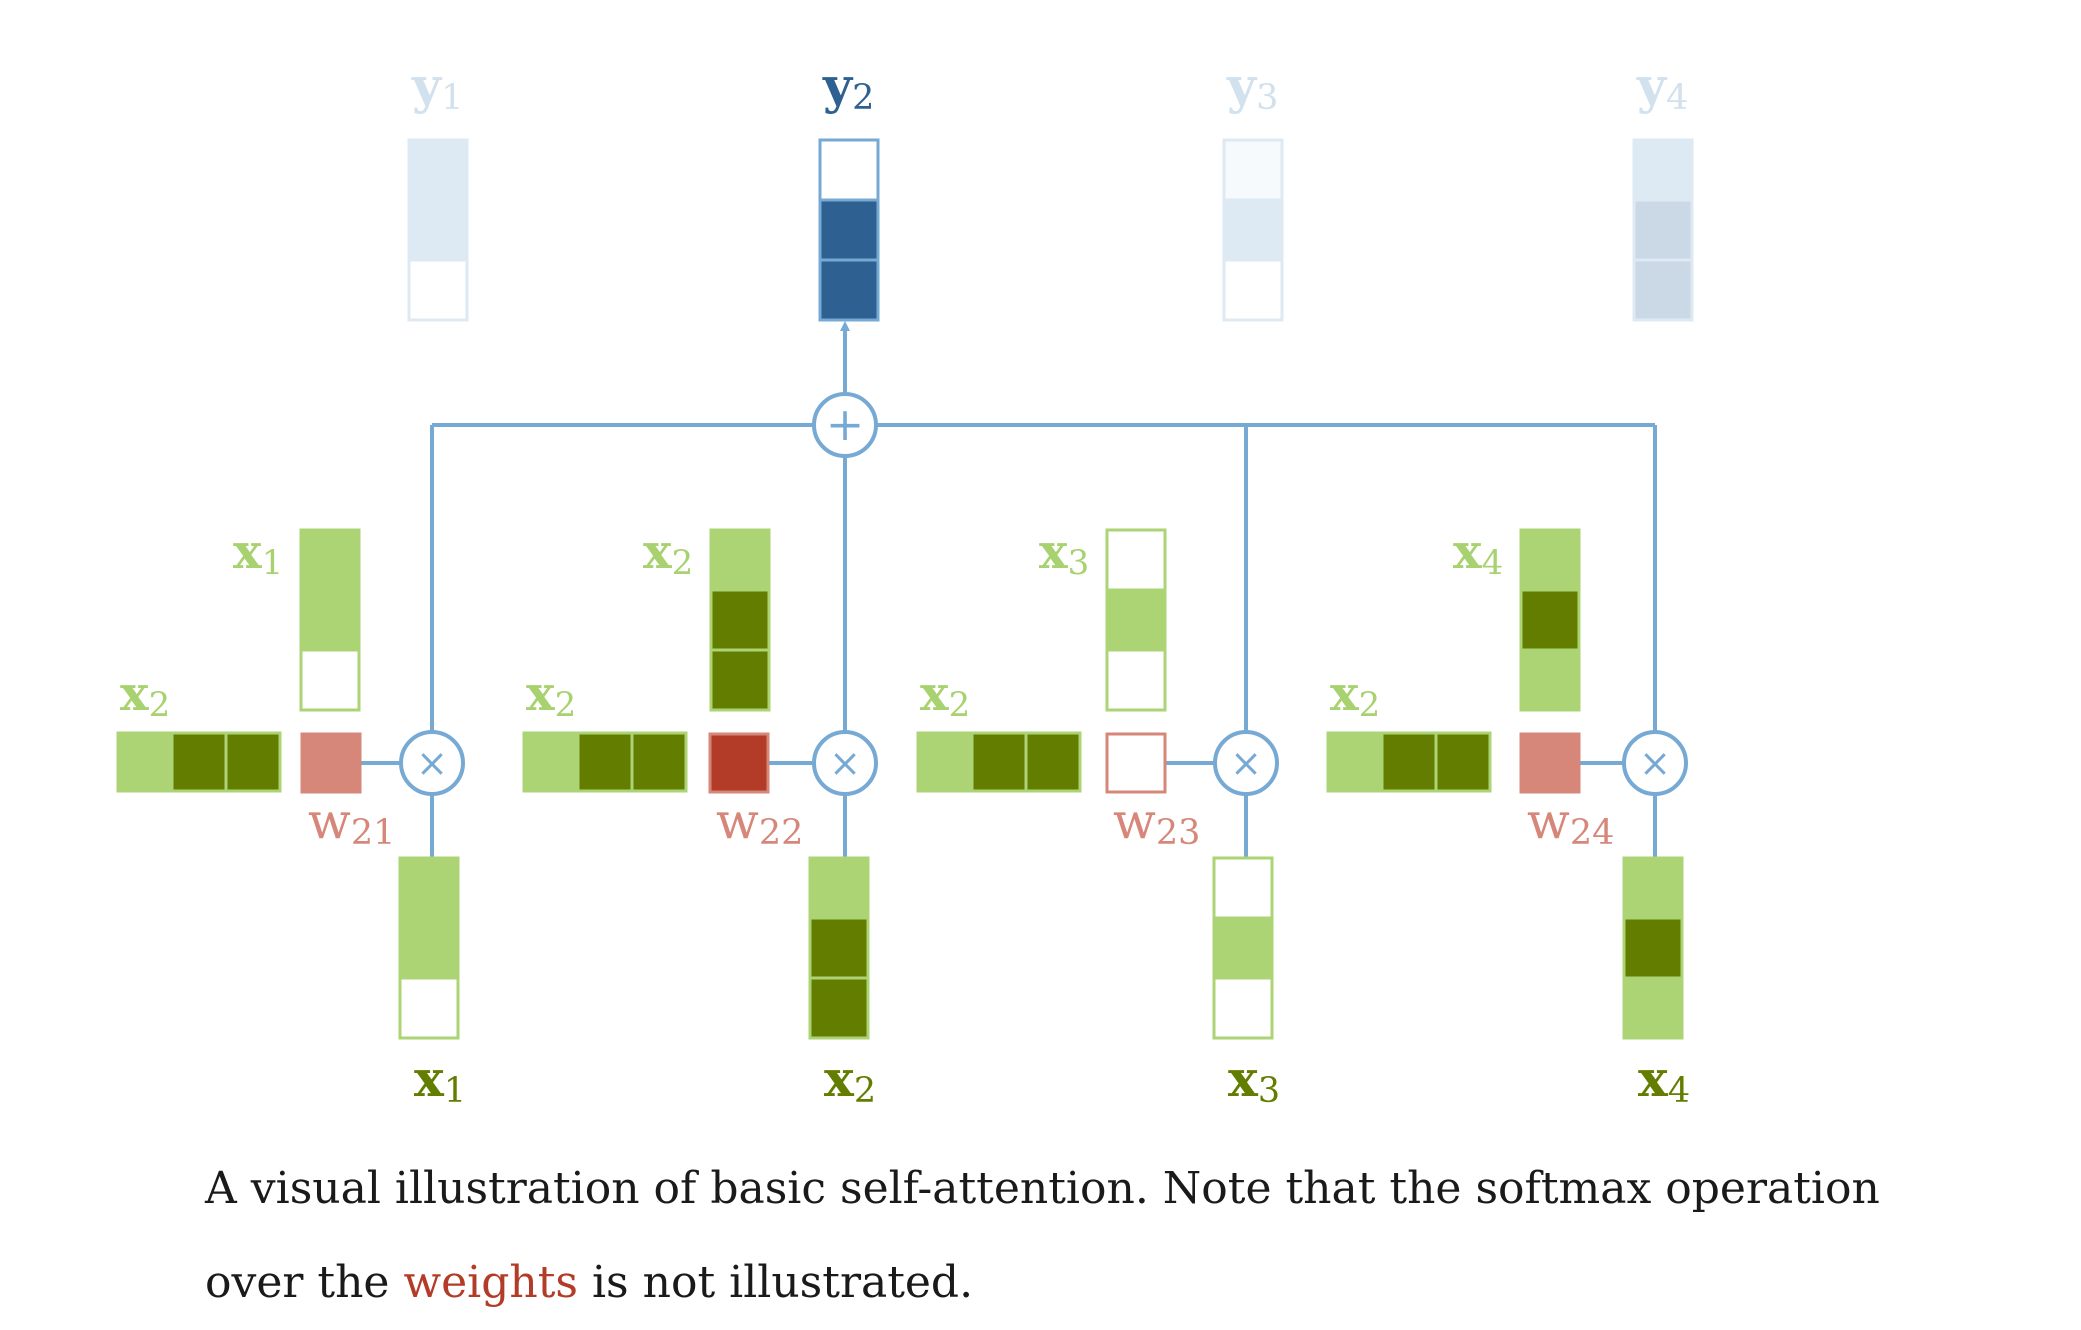  What do you see at coordinates (1134, 821) in the screenshot?
I see `weight-label-w23-main: w` at bounding box center [1134, 821].